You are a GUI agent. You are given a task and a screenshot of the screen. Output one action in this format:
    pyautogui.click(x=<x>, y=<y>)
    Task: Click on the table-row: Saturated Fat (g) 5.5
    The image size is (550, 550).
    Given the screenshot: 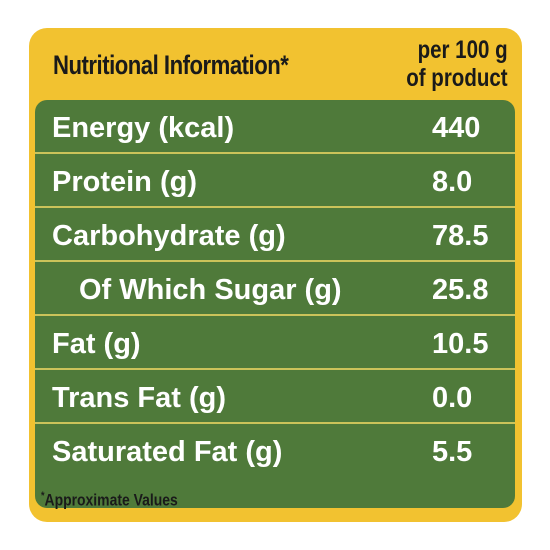 What is the action you would take?
    pyautogui.click(x=275, y=454)
    